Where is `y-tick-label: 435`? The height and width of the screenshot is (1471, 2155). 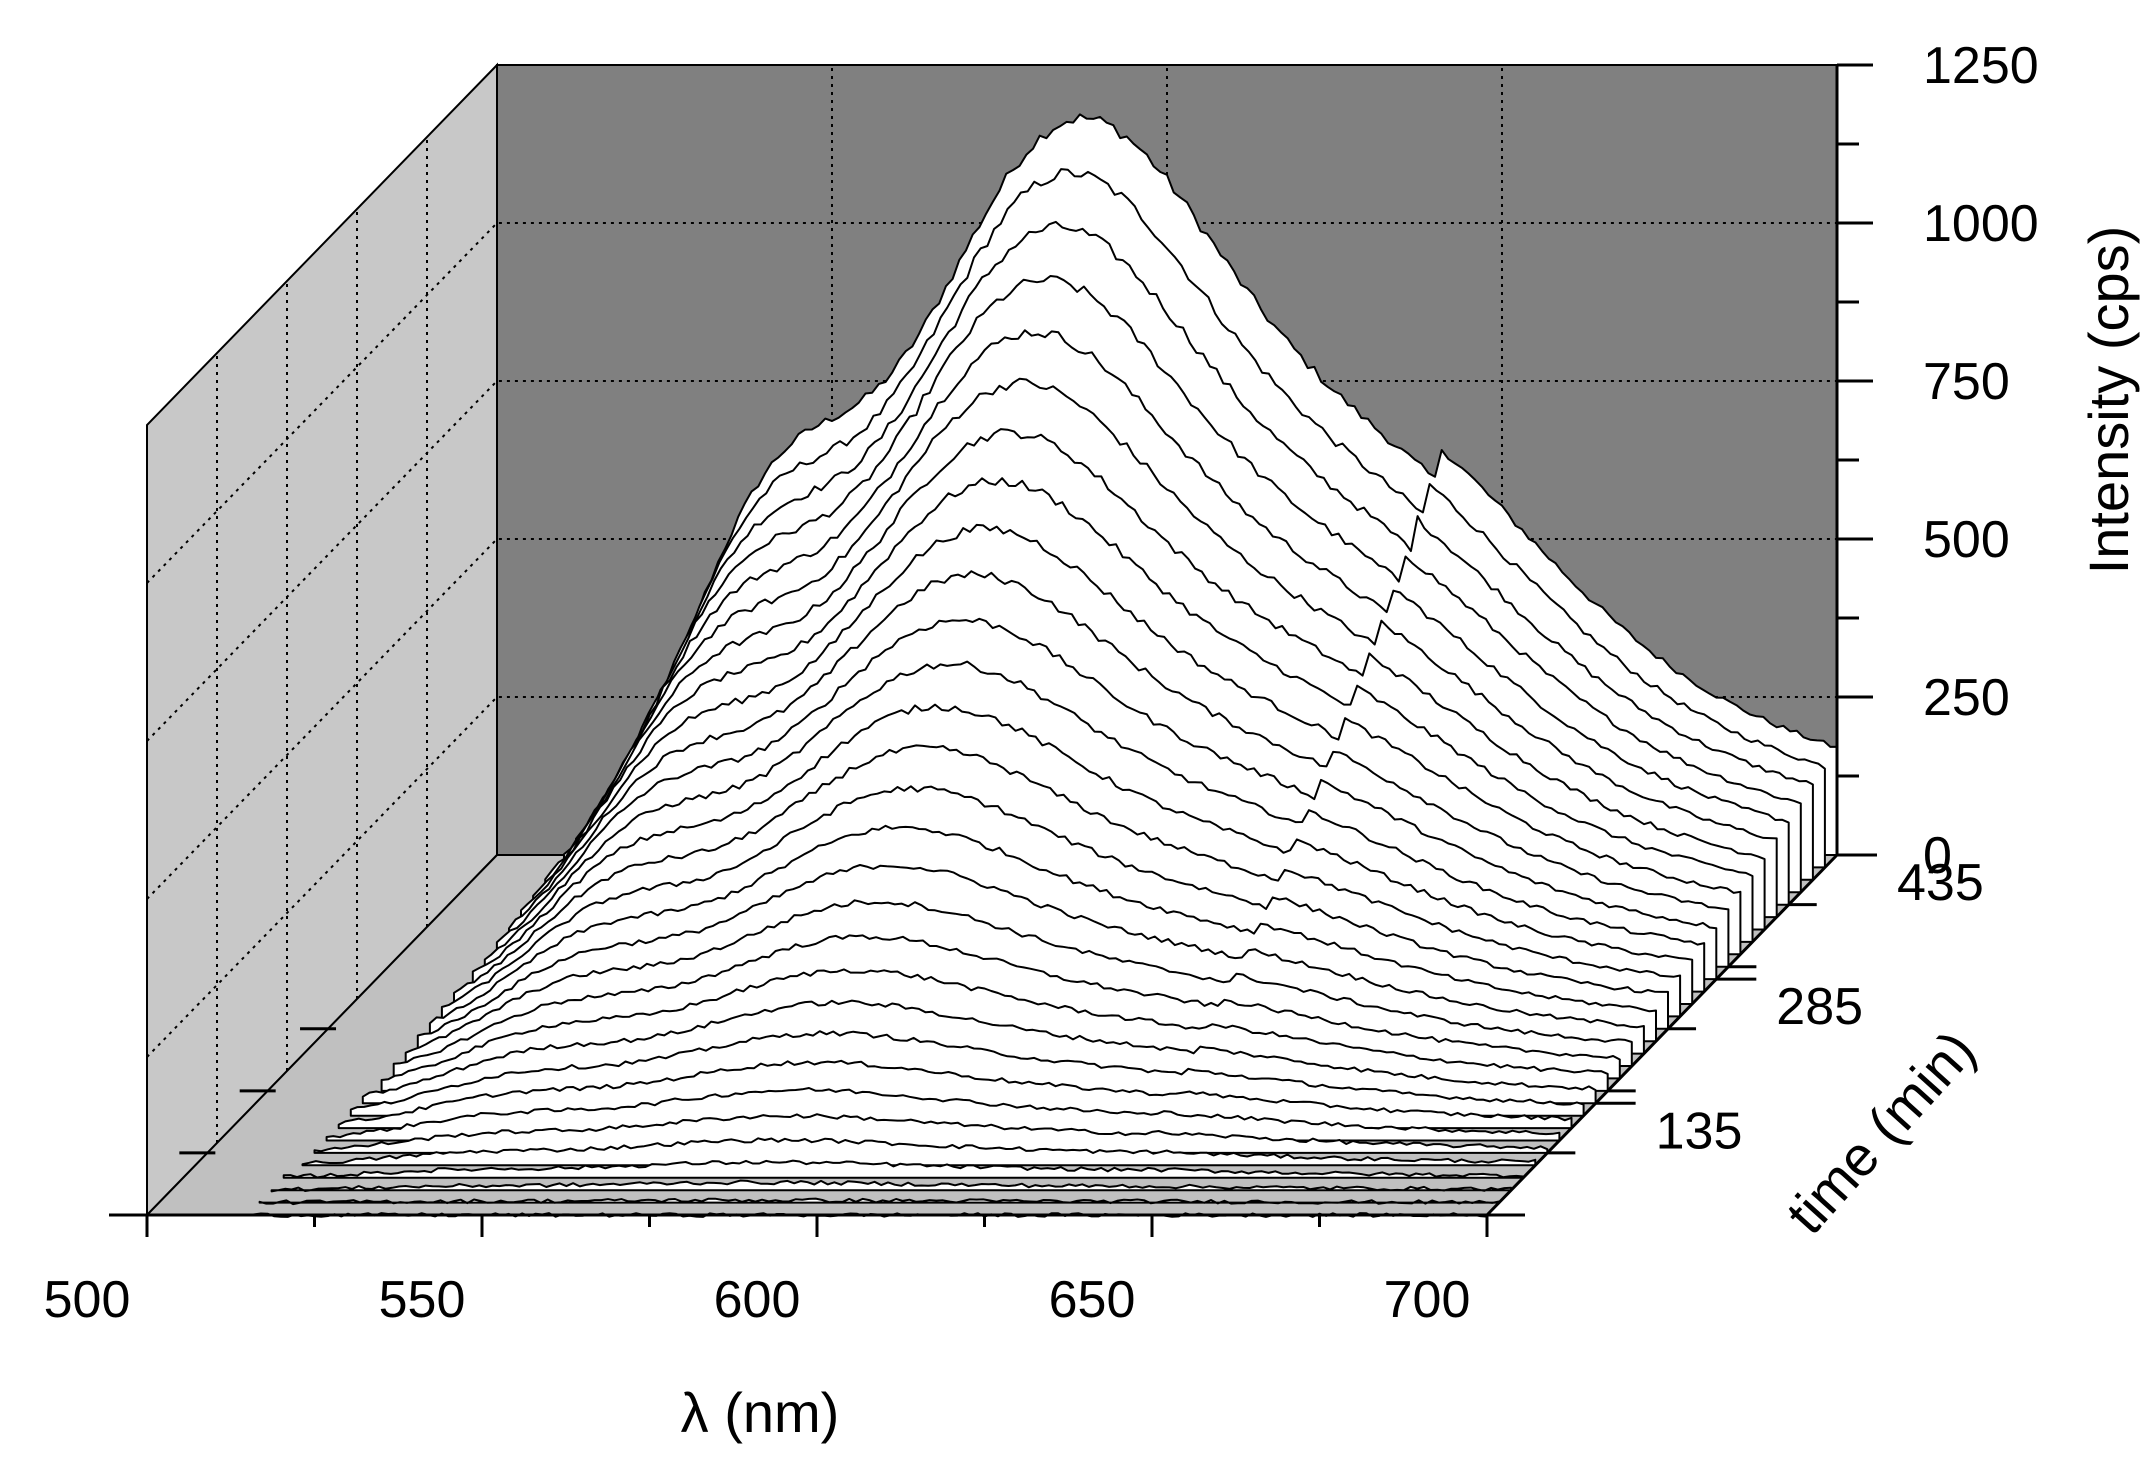
y-tick-label: 435 is located at coordinates (1940, 883).